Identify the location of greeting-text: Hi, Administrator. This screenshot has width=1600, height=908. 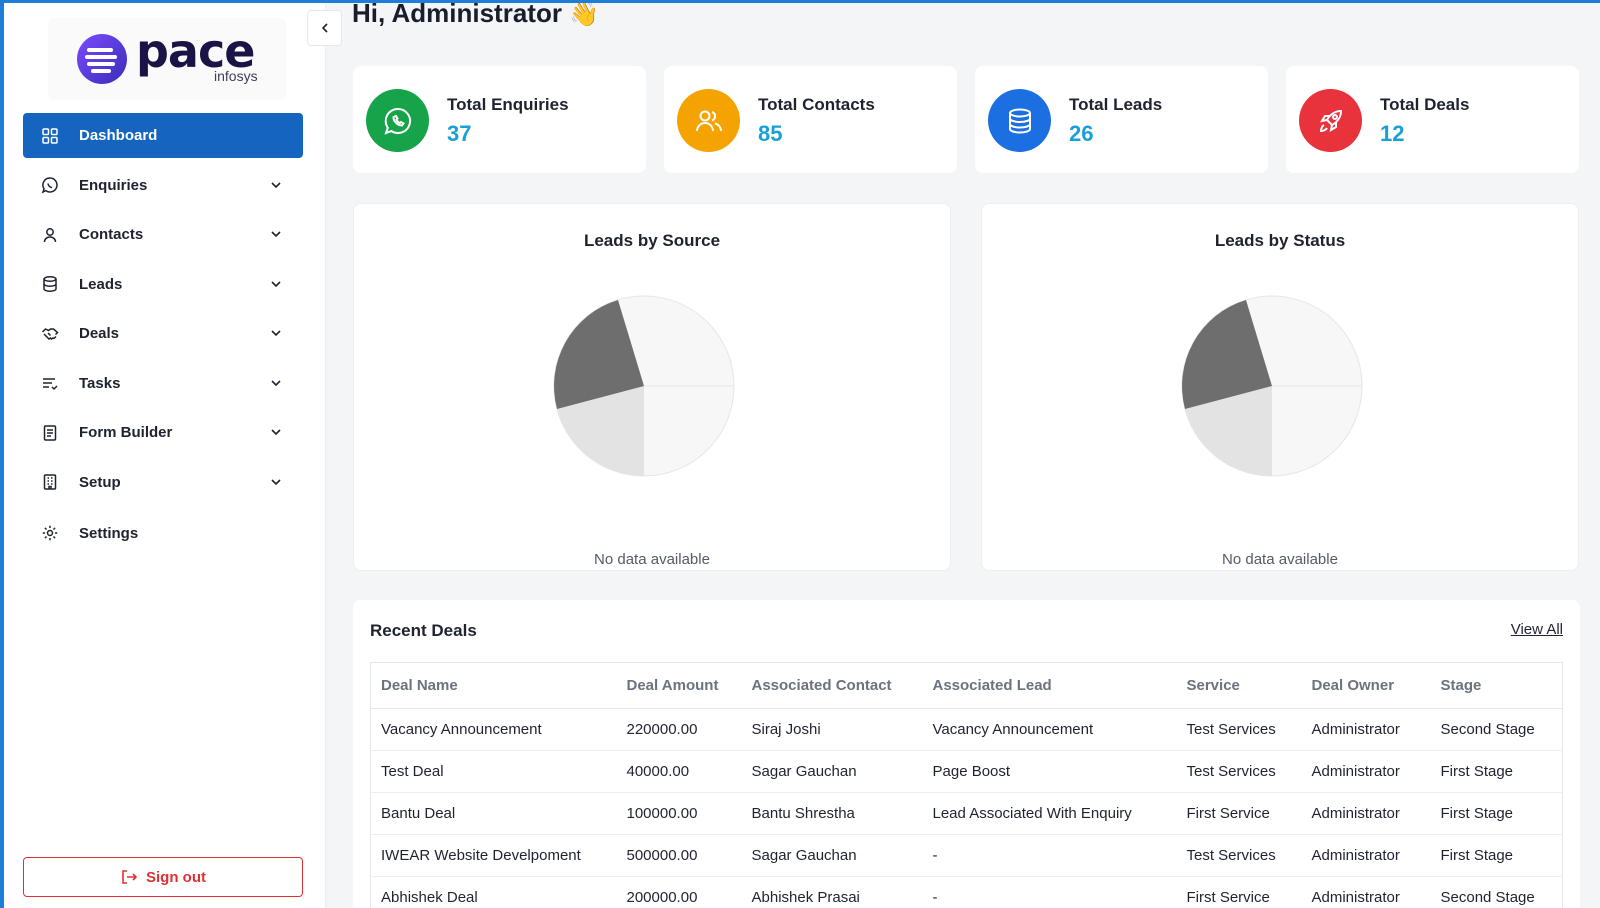
(457, 14).